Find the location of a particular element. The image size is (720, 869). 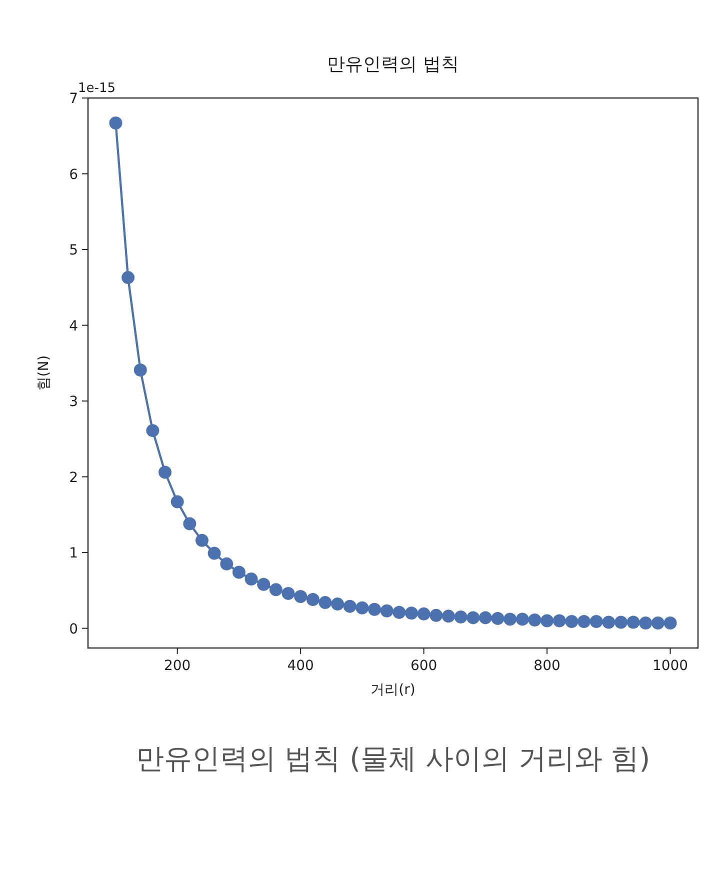

x-axis-title: 거리(r) is located at coordinates (393, 690).